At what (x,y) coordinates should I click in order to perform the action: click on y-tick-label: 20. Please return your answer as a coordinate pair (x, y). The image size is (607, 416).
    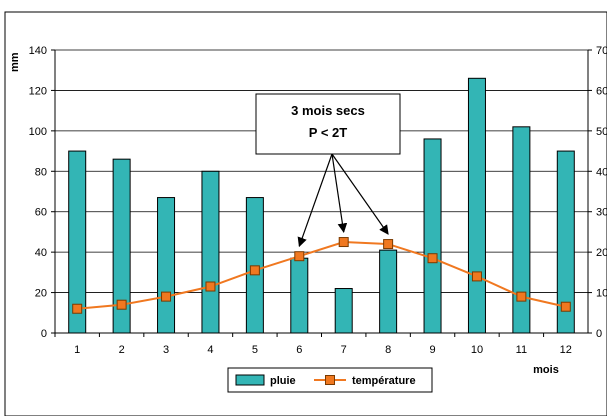
    Looking at the image, I should click on (41, 294).